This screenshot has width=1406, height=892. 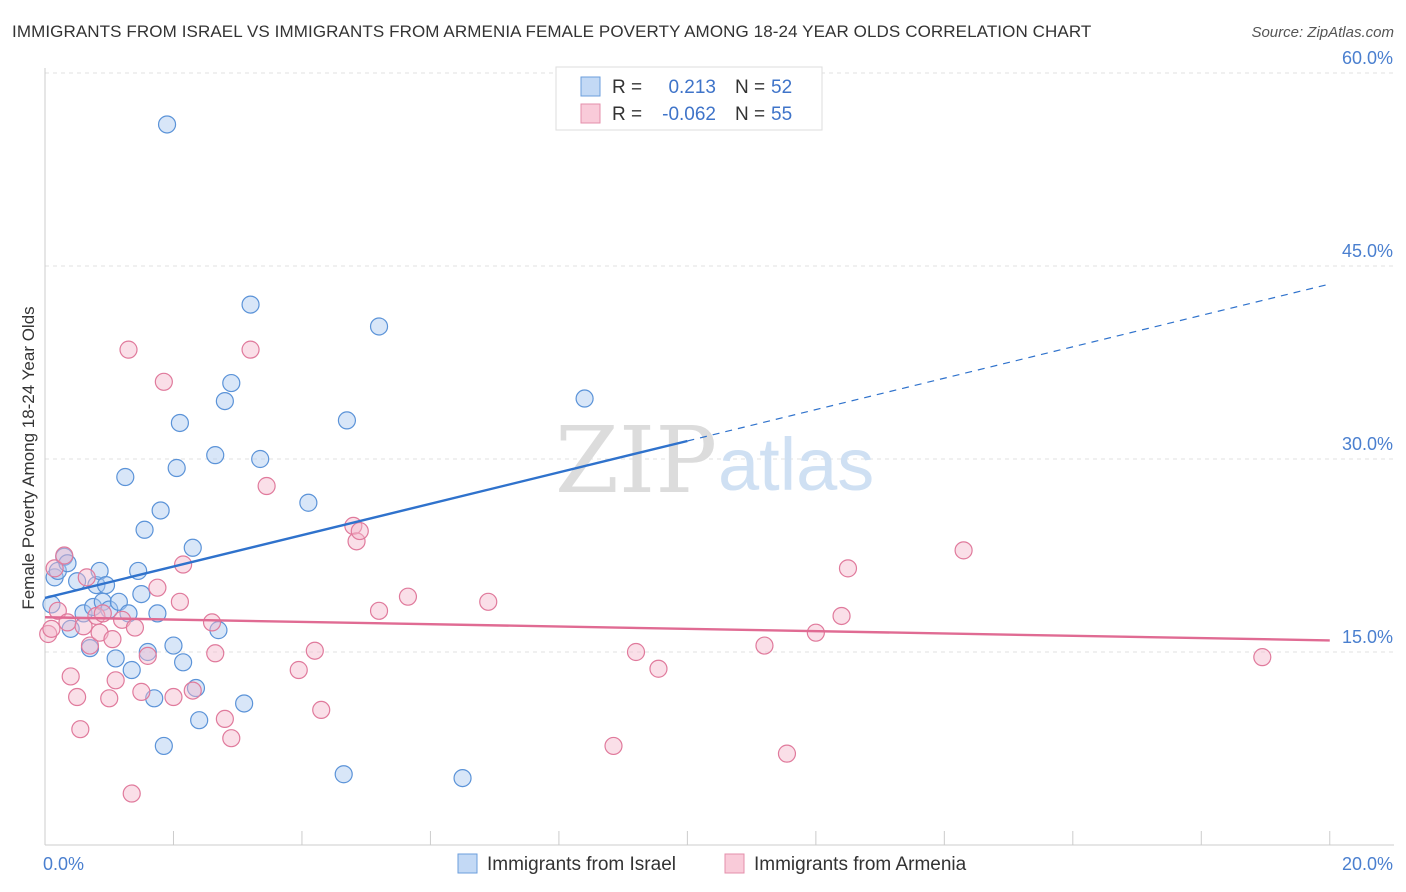 I want to click on series-label-israel: Immigrants from Israel, so click(x=581, y=864).